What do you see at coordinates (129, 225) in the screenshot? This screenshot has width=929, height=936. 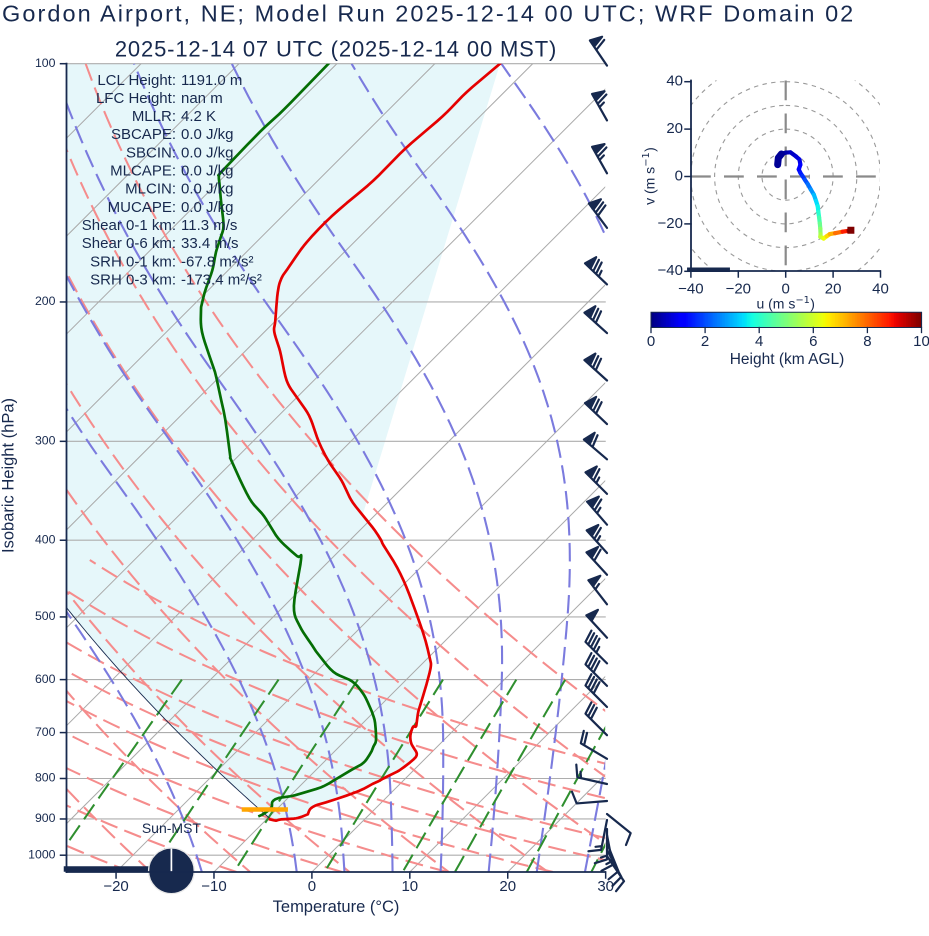 I see `svg-text: Shear 0-1 km:` at bounding box center [129, 225].